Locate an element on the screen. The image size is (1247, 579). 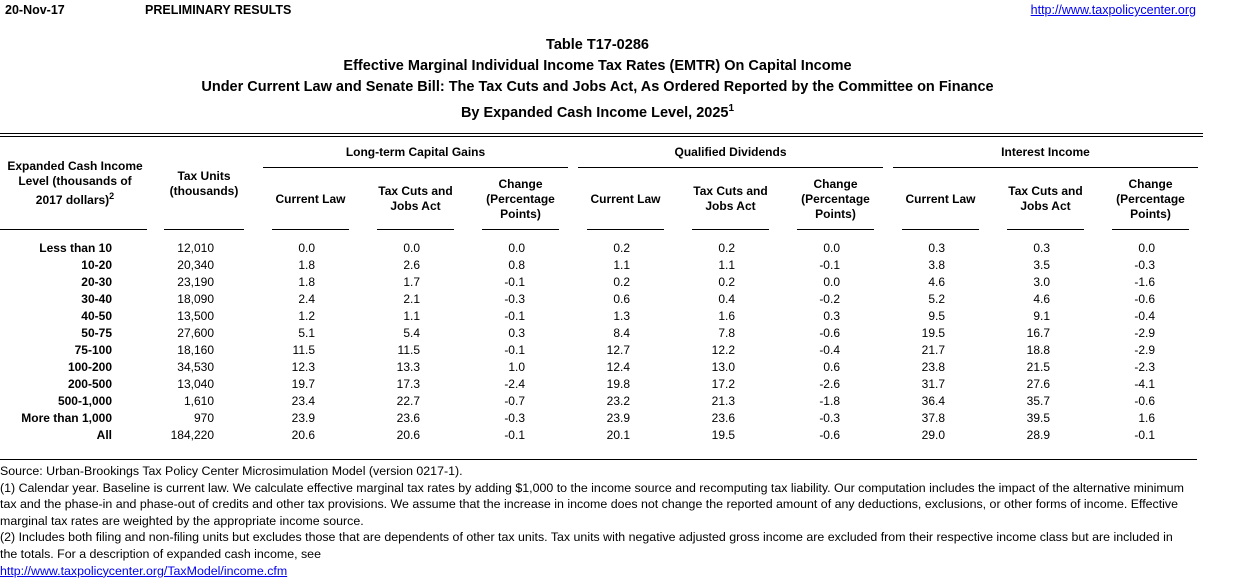
value-cell: 3.0 is located at coordinates (1041, 282).